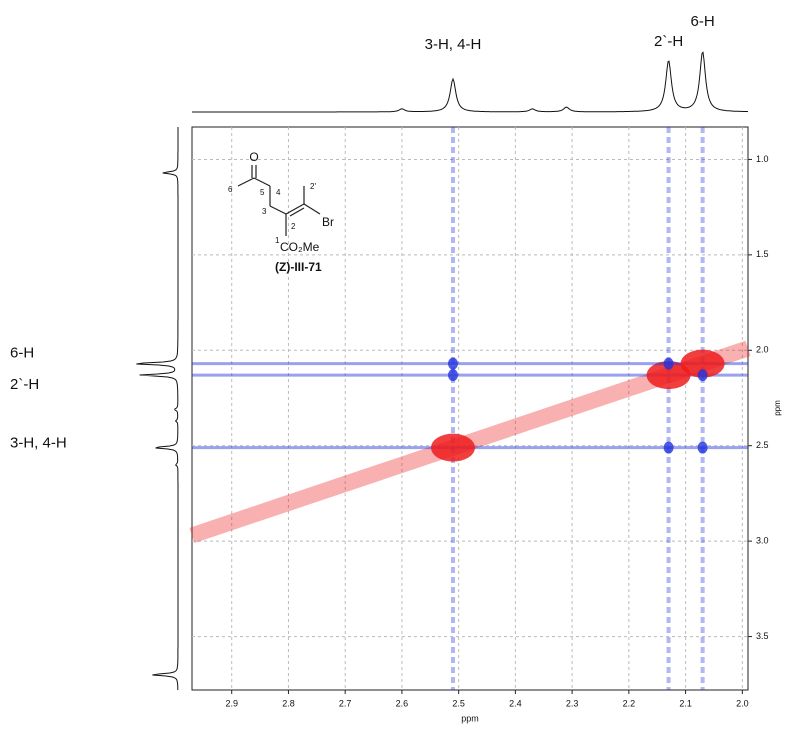 Image resolution: width=788 pixels, height=731 pixels. I want to click on x-tick-label: 2.6, so click(402, 703).